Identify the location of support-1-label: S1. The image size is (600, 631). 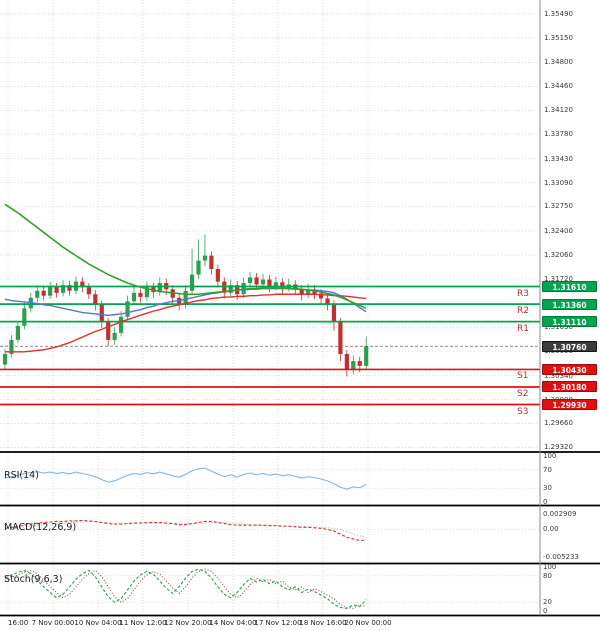
(523, 376).